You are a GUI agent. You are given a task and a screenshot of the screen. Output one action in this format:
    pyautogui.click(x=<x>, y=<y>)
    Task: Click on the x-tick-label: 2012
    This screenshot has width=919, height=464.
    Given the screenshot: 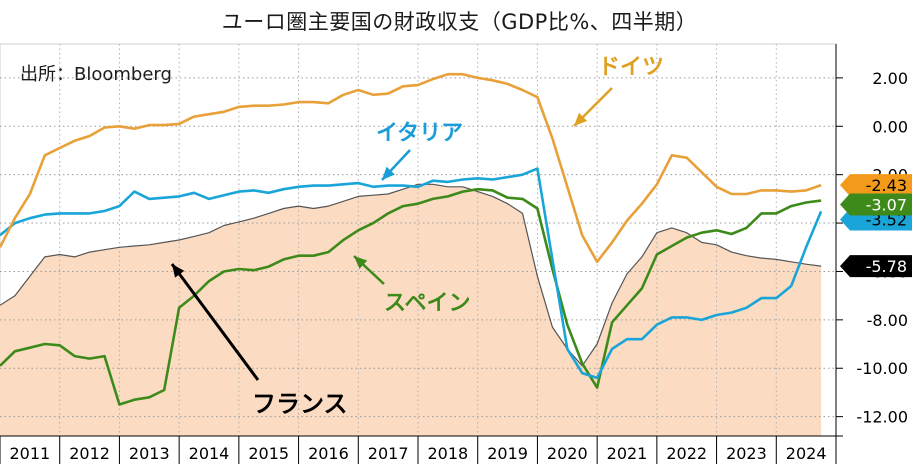 What is the action you would take?
    pyautogui.click(x=89, y=453)
    